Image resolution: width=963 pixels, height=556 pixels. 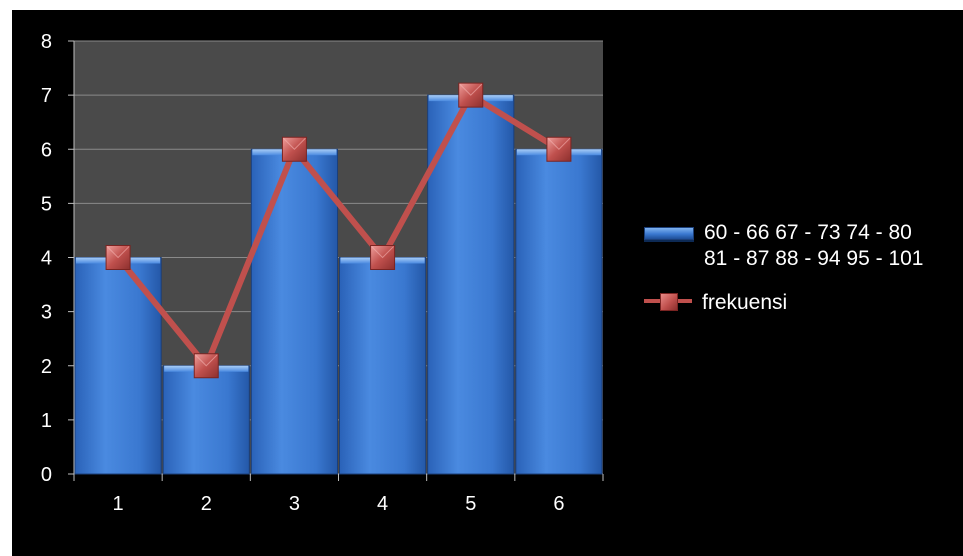 I want to click on x-tick-label: 5, so click(x=470, y=504).